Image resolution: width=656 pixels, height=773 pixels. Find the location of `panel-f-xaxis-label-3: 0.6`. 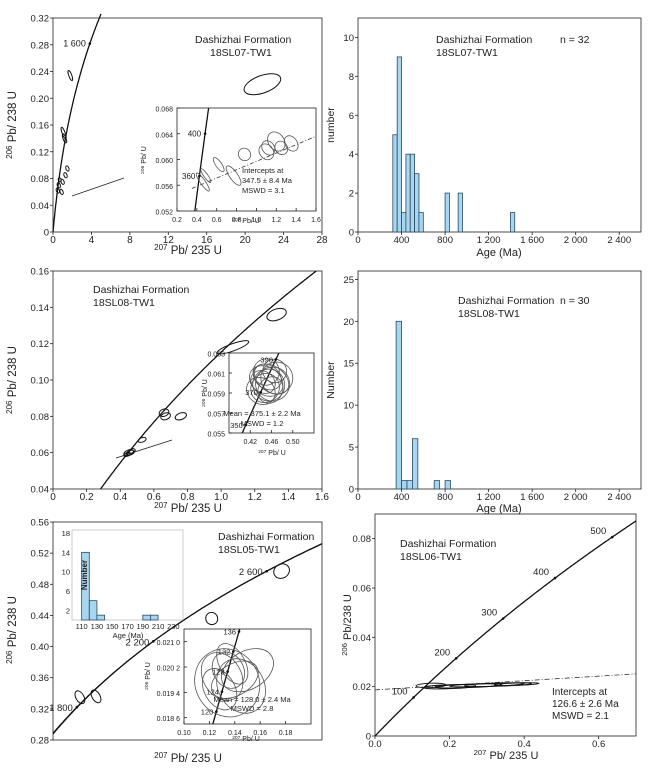

panel-f-xaxis-label-3: 0.6 is located at coordinates (598, 744).